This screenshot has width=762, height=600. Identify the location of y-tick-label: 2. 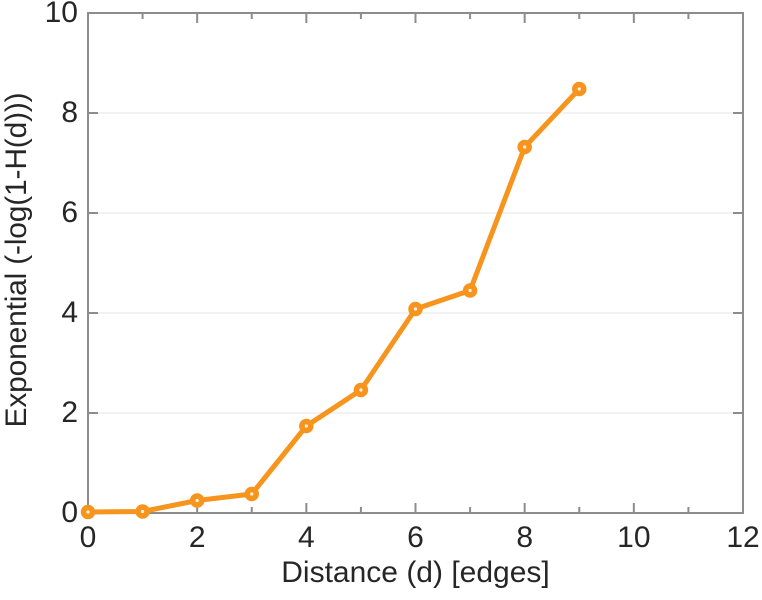
(69, 412).